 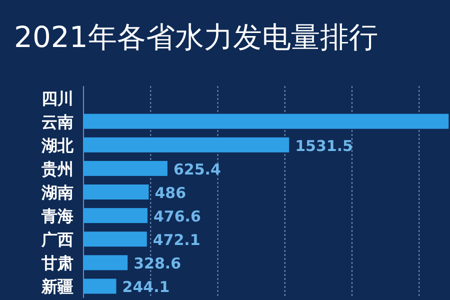 What do you see at coordinates (58, 122) in the screenshot?
I see `y-tick-label: 云南` at bounding box center [58, 122].